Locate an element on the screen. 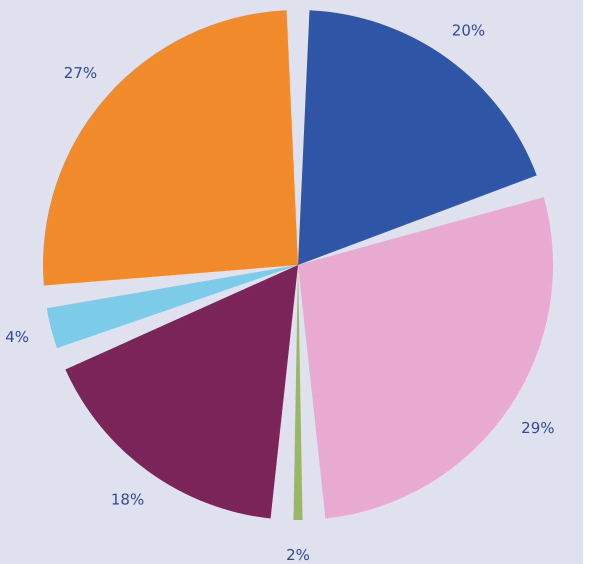  data-label: 18% is located at coordinates (127, 499).